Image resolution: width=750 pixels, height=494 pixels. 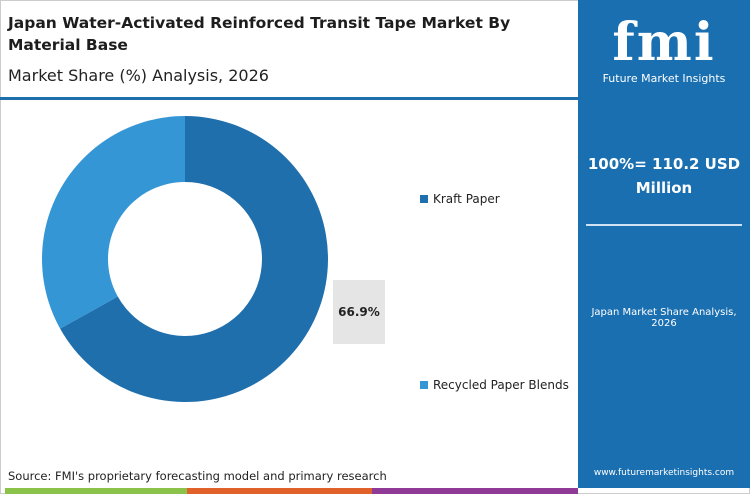 What do you see at coordinates (475, 491) in the screenshot?
I see `footer-bar-purple` at bounding box center [475, 491].